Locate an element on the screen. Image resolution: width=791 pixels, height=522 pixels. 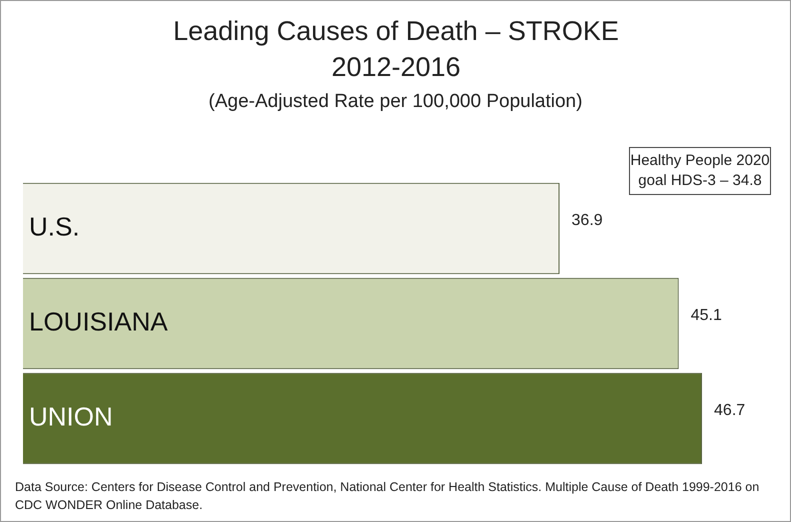
source-note: Data Source: Centers for Disease Control and Prevention, National Center for Health Statistics. Multiple Cause of Death 1999-2016 on CDC WONDER Online Database. is located at coordinates (387, 496).